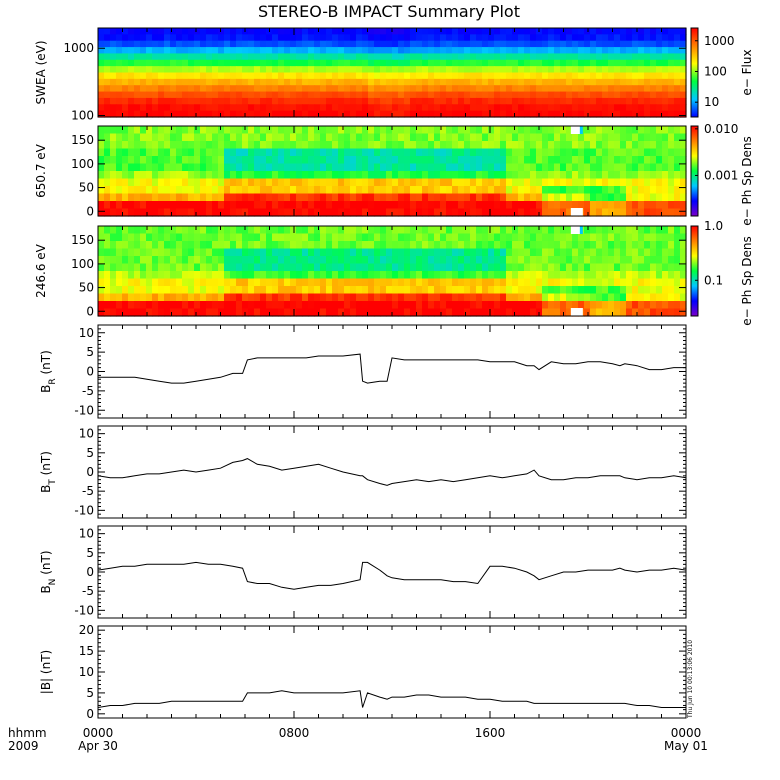 The height and width of the screenshot is (780, 780). I want to click on y-axis-label: BT (nT), so click(48, 472).